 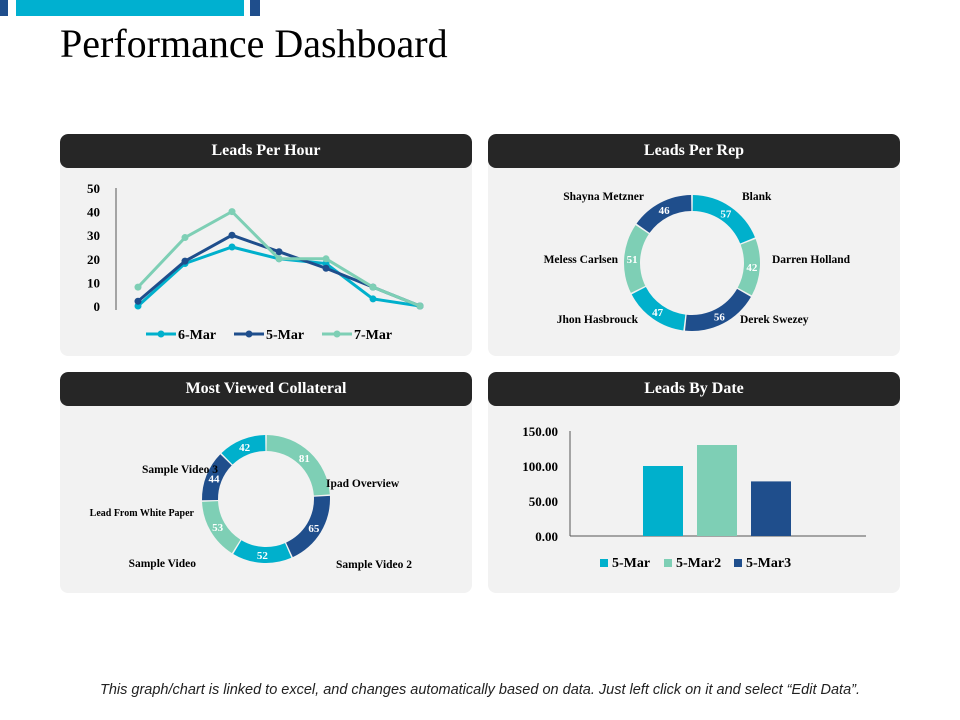 I want to click on y-tick-label: 30, so click(x=93, y=235).